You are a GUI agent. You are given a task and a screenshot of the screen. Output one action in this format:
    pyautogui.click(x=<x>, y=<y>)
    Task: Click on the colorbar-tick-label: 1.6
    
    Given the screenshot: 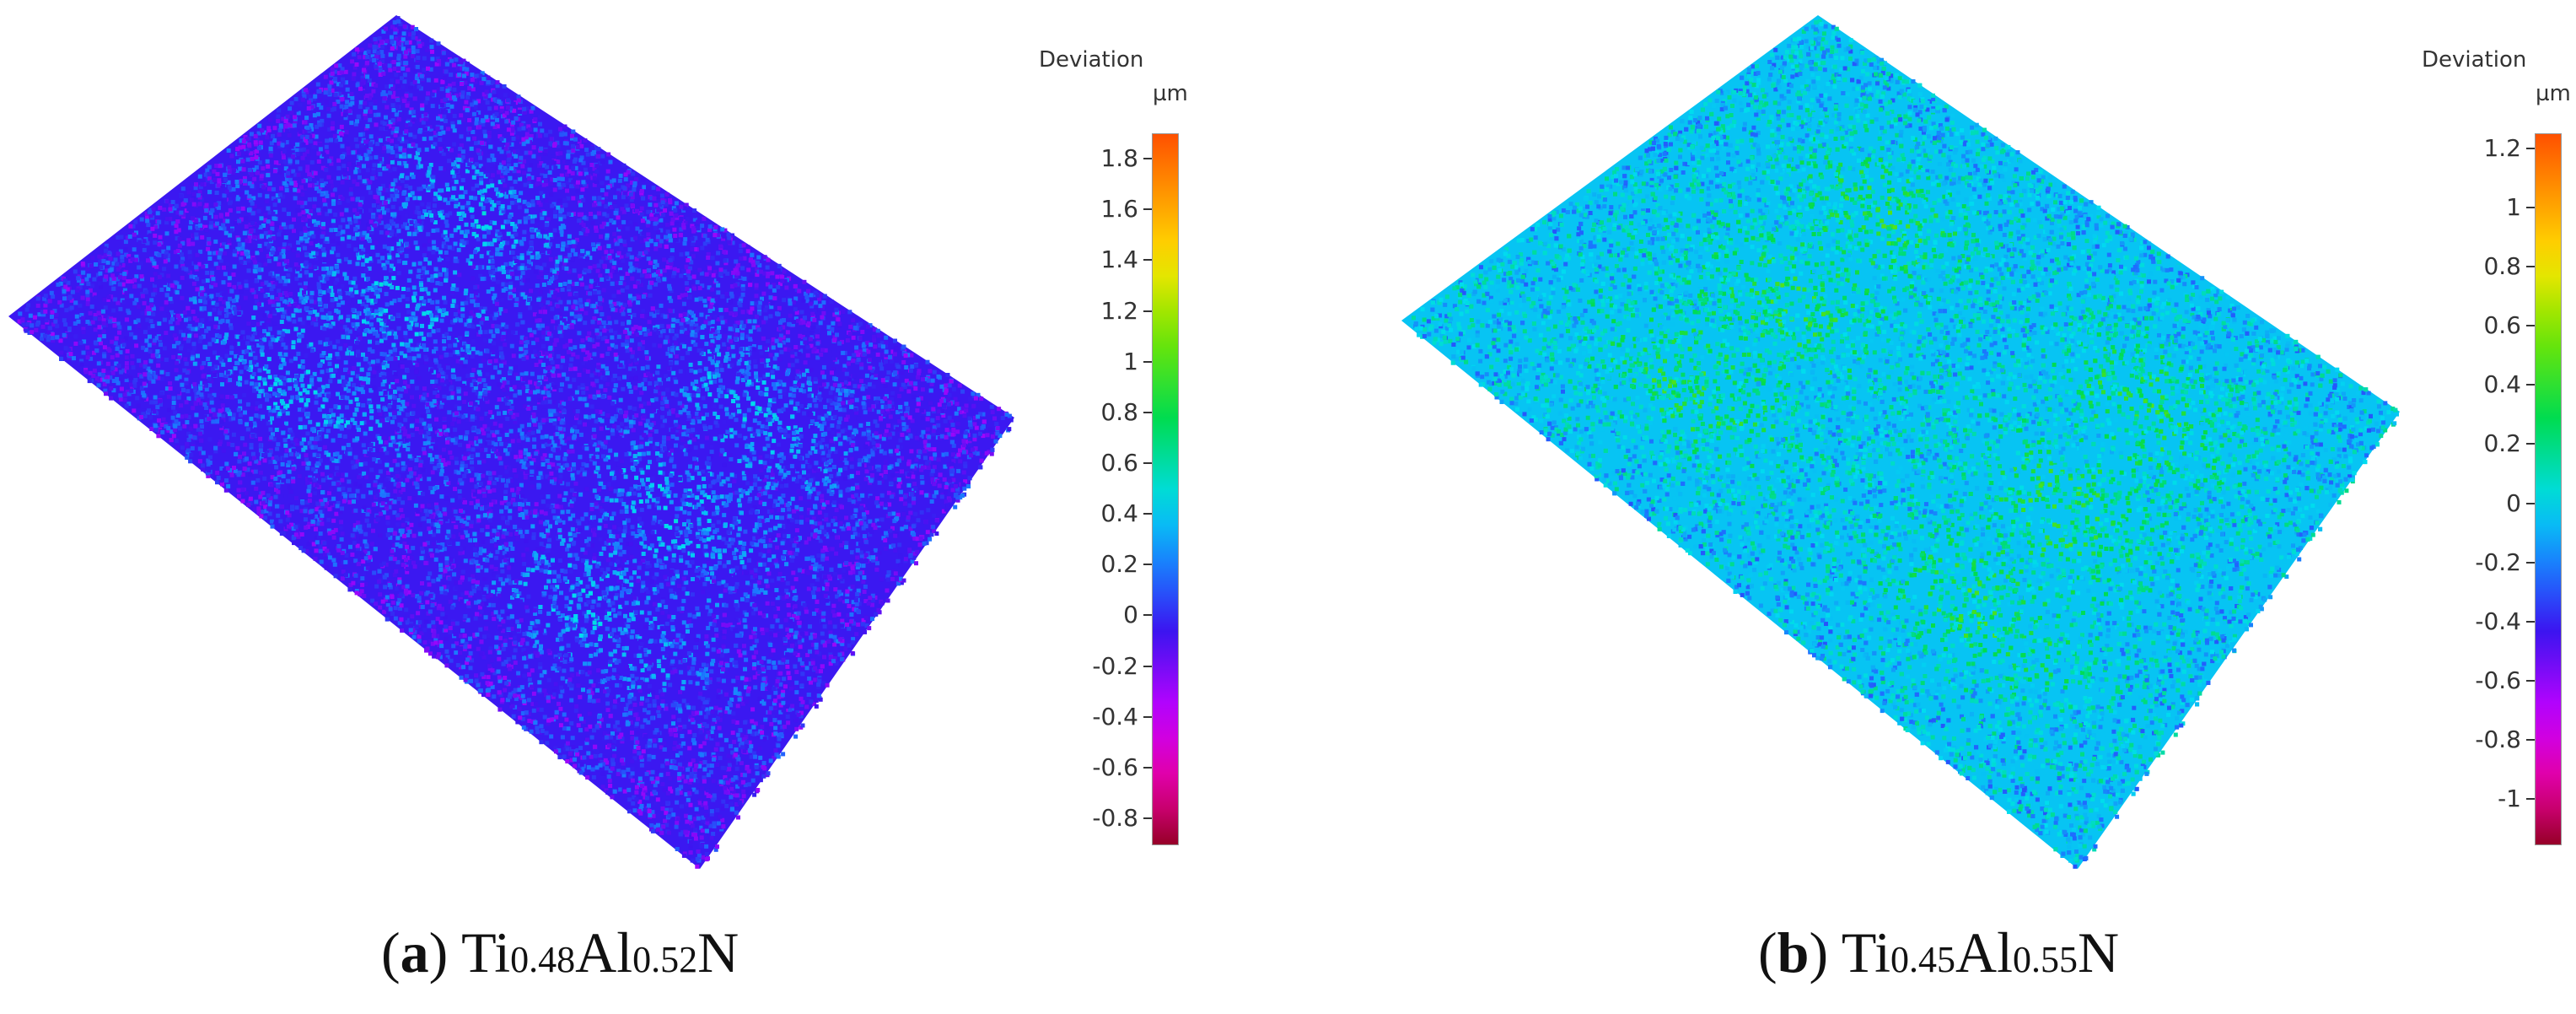 What is the action you would take?
    pyautogui.click(x=1100, y=209)
    